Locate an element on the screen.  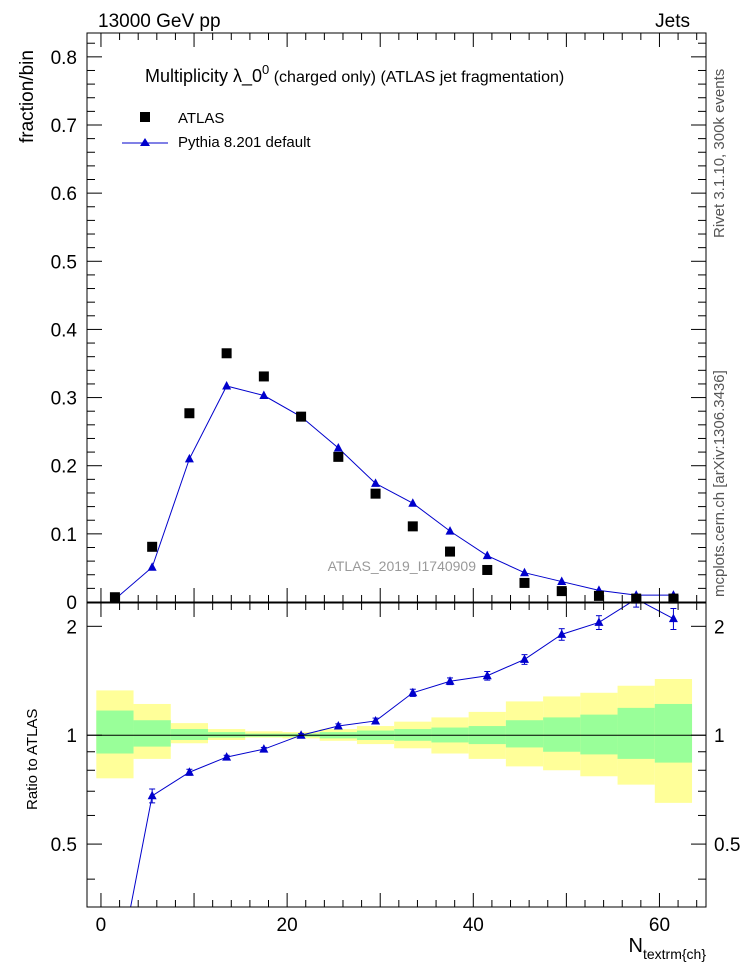
ratio-ytick-label: 0.5 is located at coordinates (64, 845).